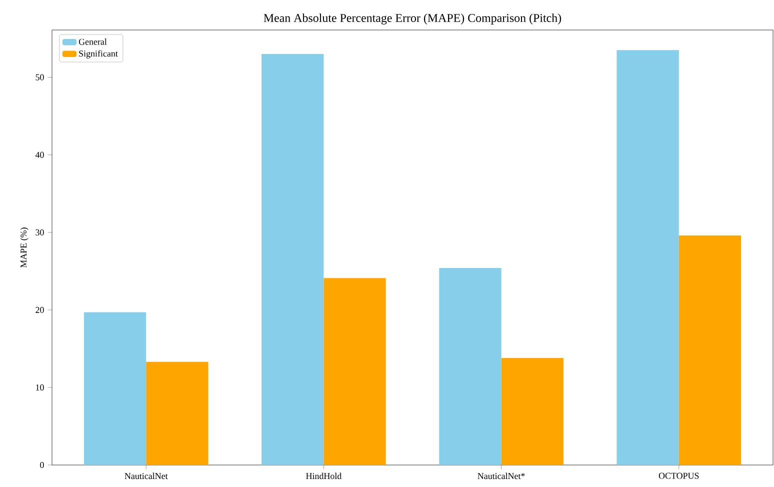 This screenshot has height=487, width=774. I want to click on x-tick-label: OCTOPUS, so click(678, 475).